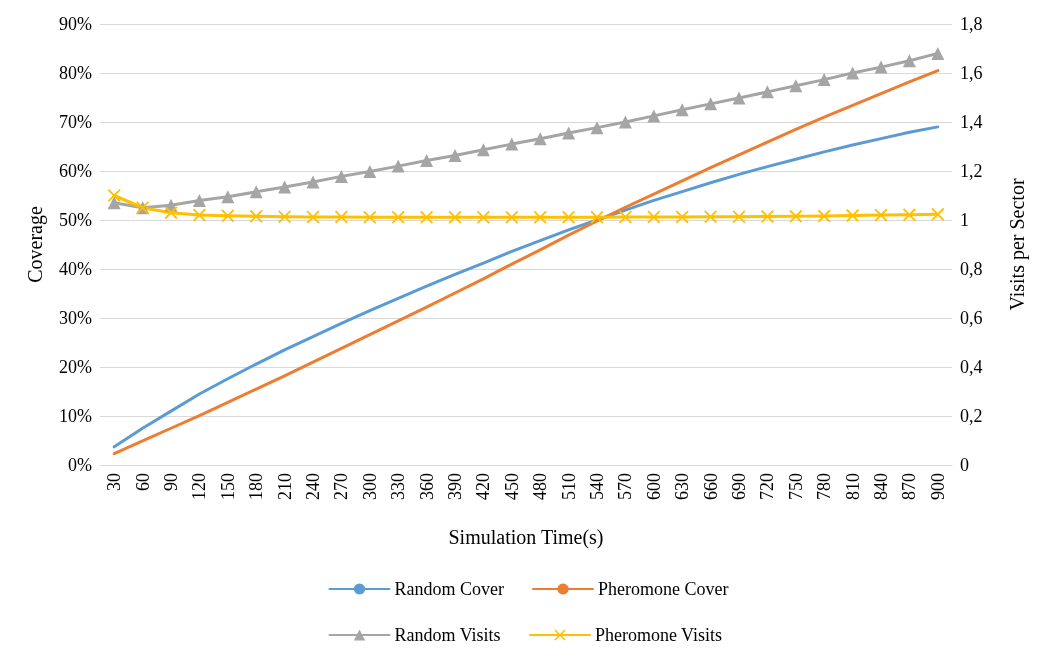 This screenshot has width=1057, height=657. Describe the element at coordinates (75, 220) in the screenshot. I see `y-tick-label: 50%` at that location.